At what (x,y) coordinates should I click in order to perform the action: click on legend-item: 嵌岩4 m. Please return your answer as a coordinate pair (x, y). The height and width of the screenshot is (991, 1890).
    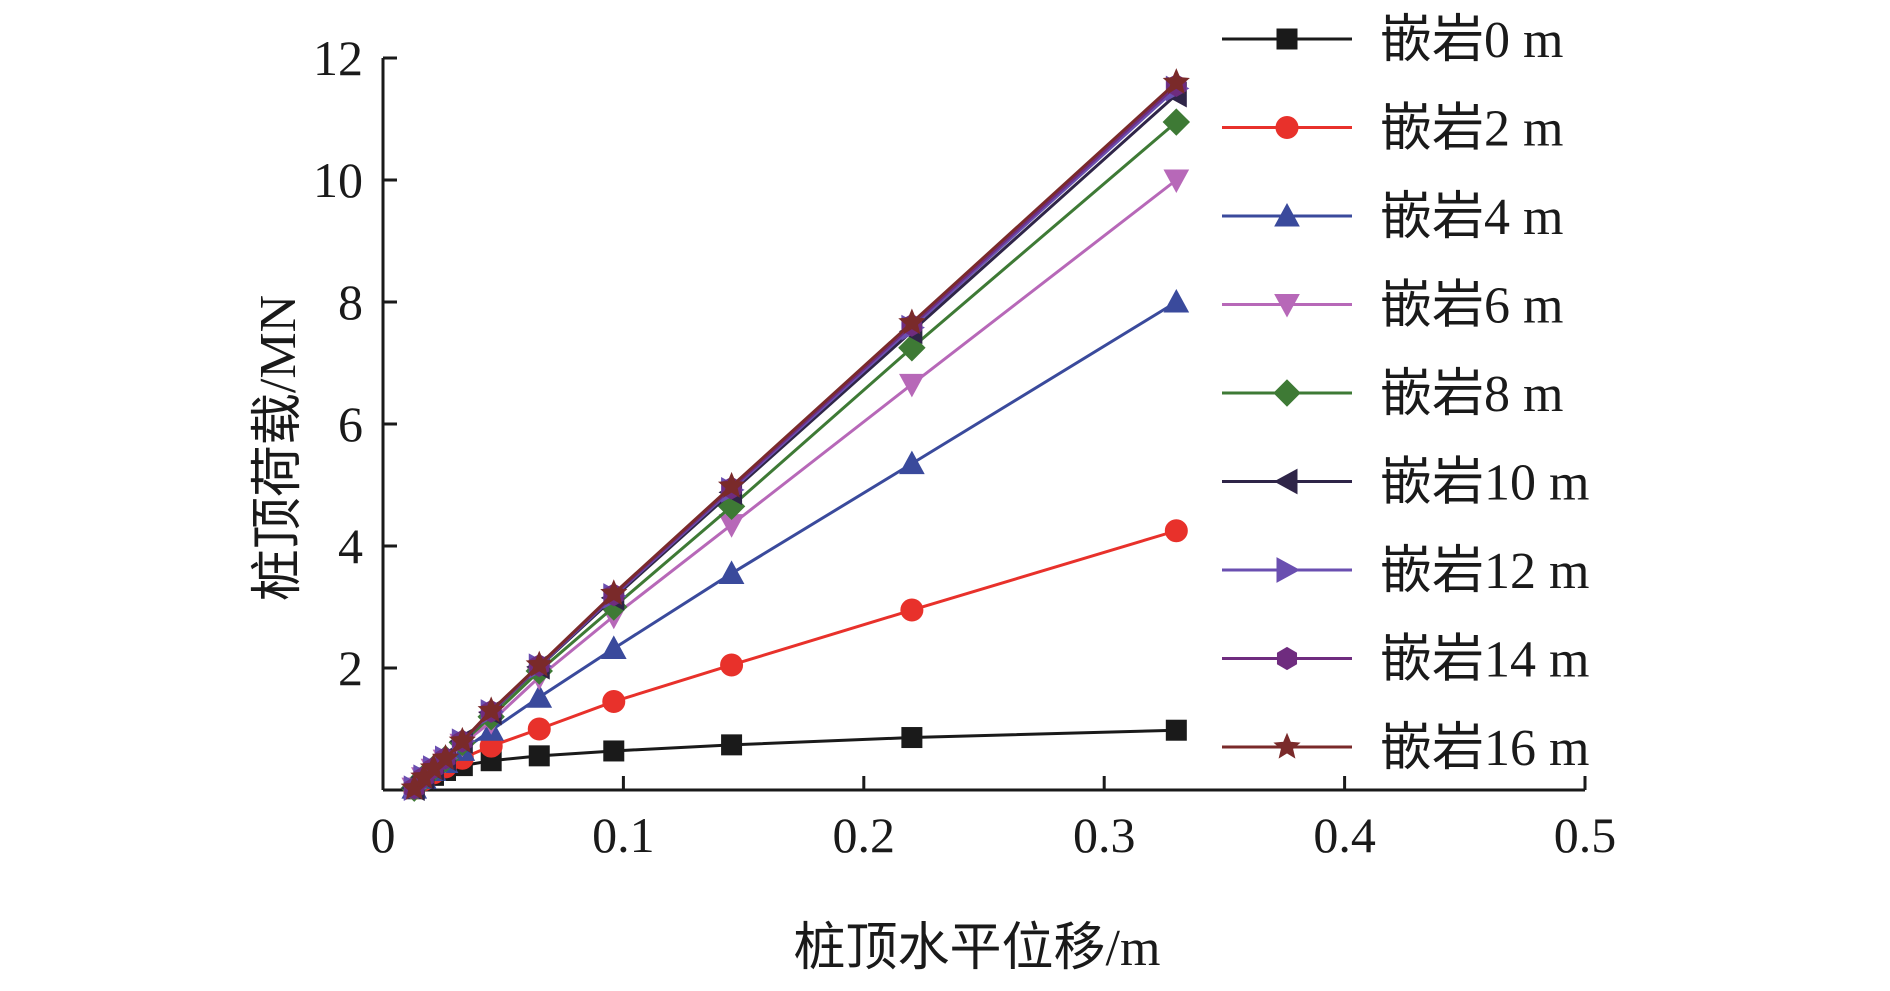
    Looking at the image, I should click on (1392, 217).